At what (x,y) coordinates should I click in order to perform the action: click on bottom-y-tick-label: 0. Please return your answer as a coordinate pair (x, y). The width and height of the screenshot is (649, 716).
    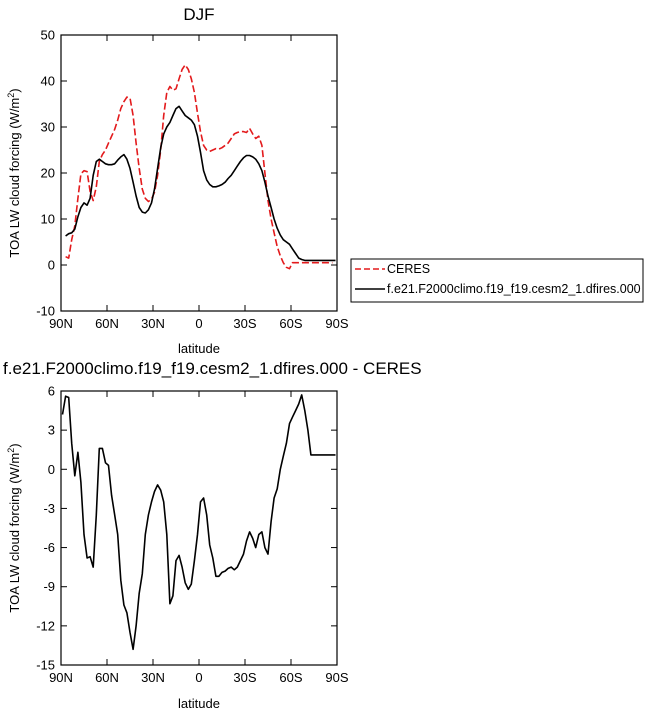
    Looking at the image, I should click on (51, 469).